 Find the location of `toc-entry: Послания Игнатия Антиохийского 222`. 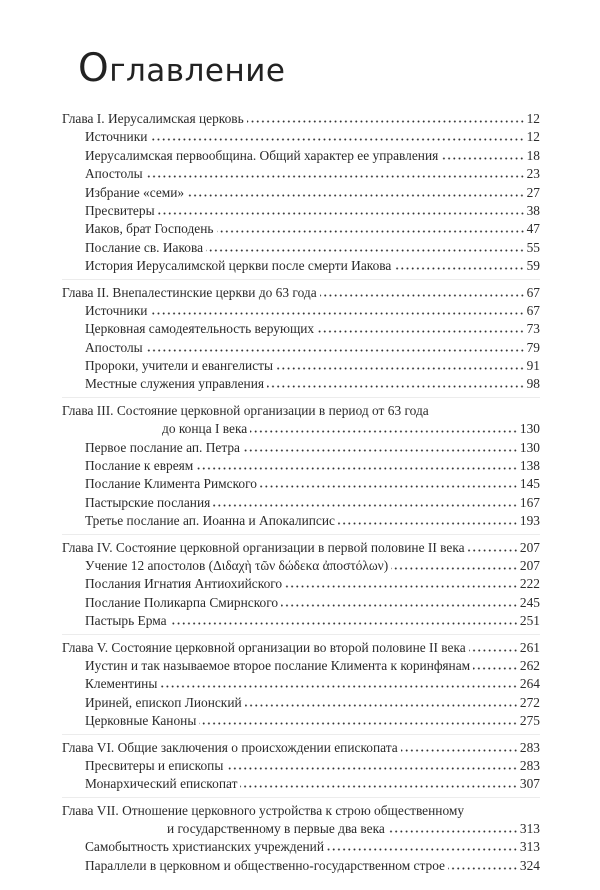

toc-entry: Послания Игнатия Антиохийского 222 is located at coordinates (301, 584).